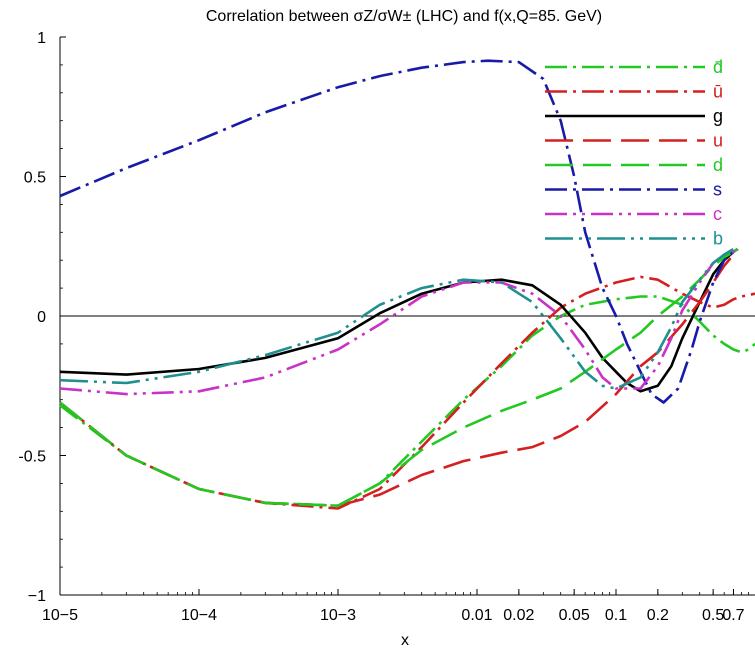 This screenshot has width=755, height=654. Describe the element at coordinates (60, 615) in the screenshot. I see `x-tick-label: 10−5` at that location.